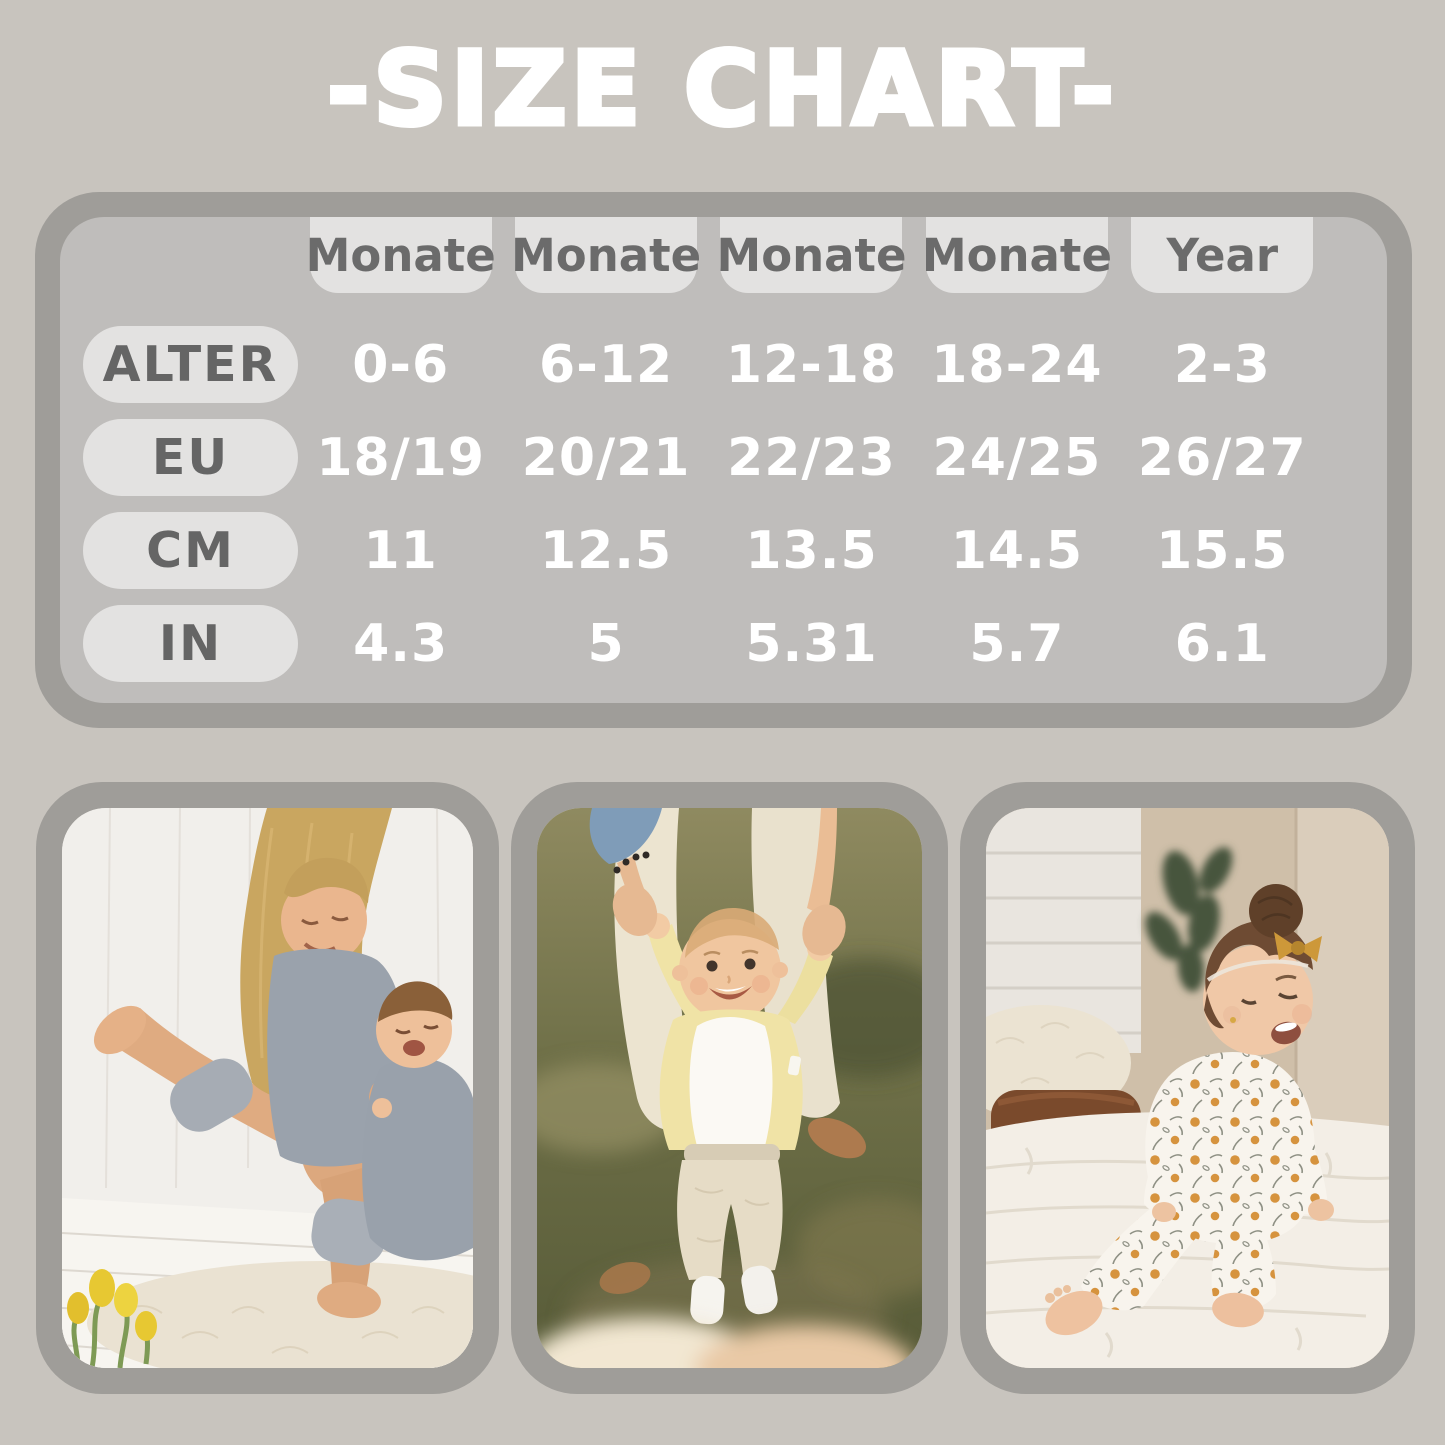  Describe the element at coordinates (1222, 457) in the screenshot. I see `table-cell: 26/27` at that location.